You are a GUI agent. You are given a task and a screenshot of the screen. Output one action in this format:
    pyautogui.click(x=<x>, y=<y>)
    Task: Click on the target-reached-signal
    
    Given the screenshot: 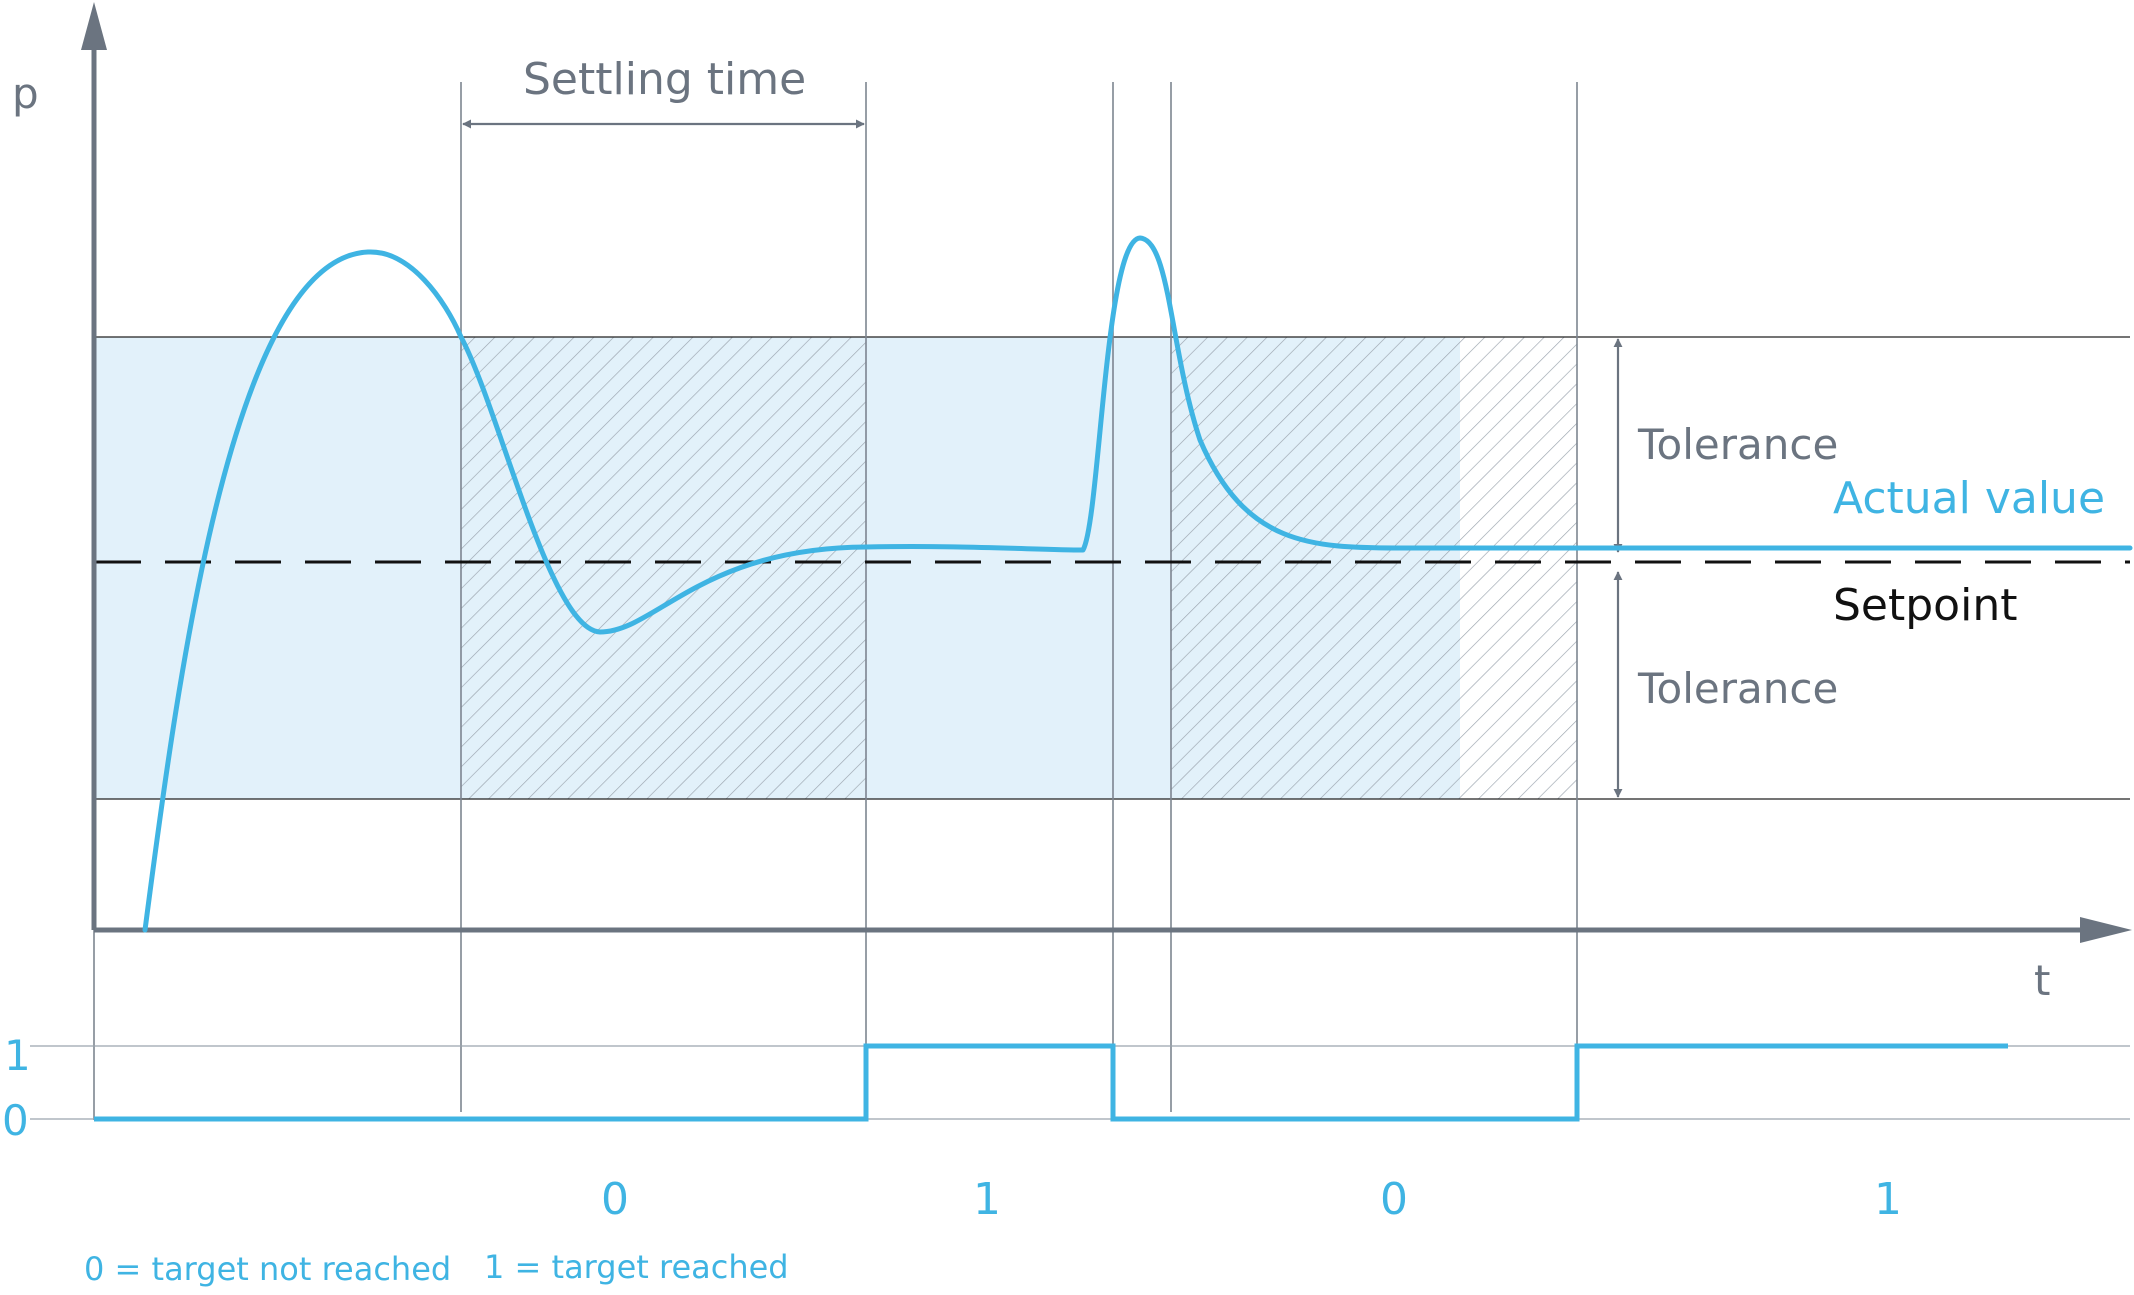 What is the action you would take?
    pyautogui.click(x=1051, y=1082)
    